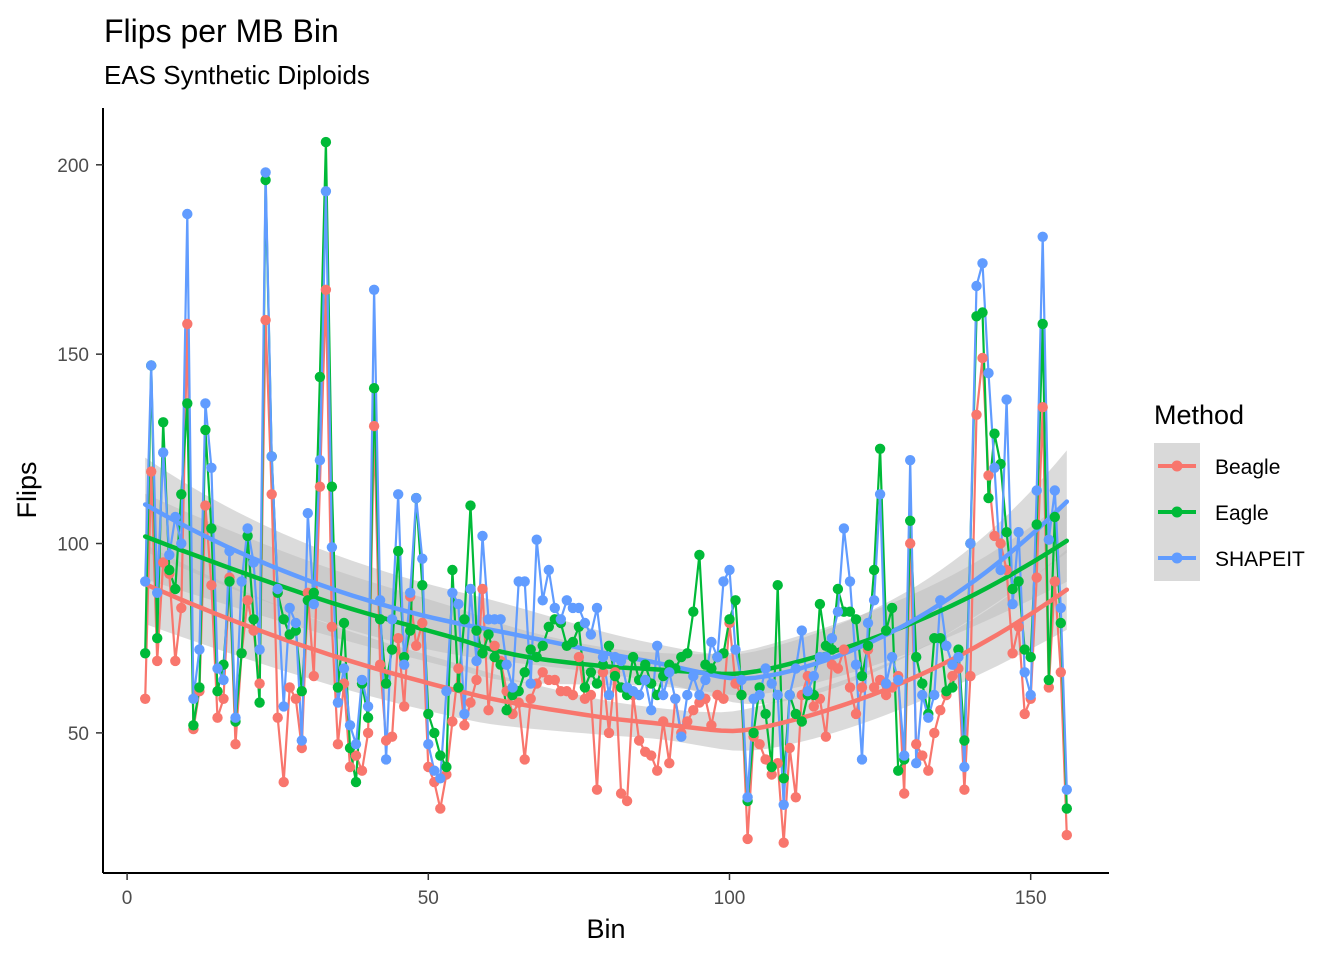 The image size is (1344, 960). Describe the element at coordinates (1229, 490) in the screenshot. I see `legend: Method Beagle Eagle SHAPEIT` at that location.